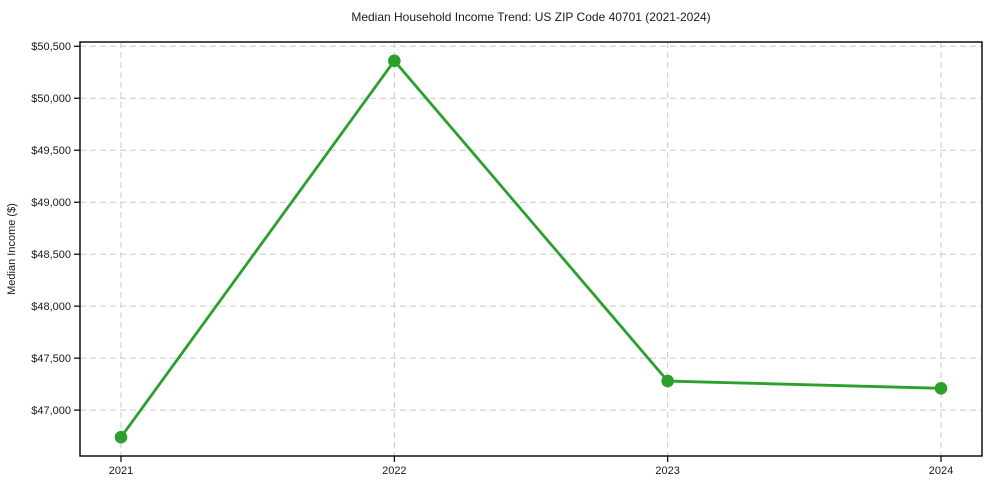  Describe the element at coordinates (51, 151) in the screenshot. I see `y-tick-label: $49,500` at that location.